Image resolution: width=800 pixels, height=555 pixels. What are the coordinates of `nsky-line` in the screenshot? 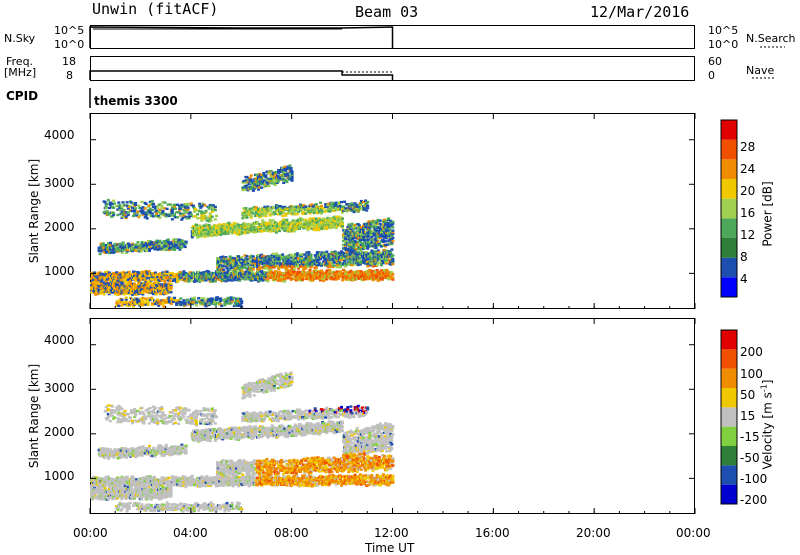 It's located at (241, 37).